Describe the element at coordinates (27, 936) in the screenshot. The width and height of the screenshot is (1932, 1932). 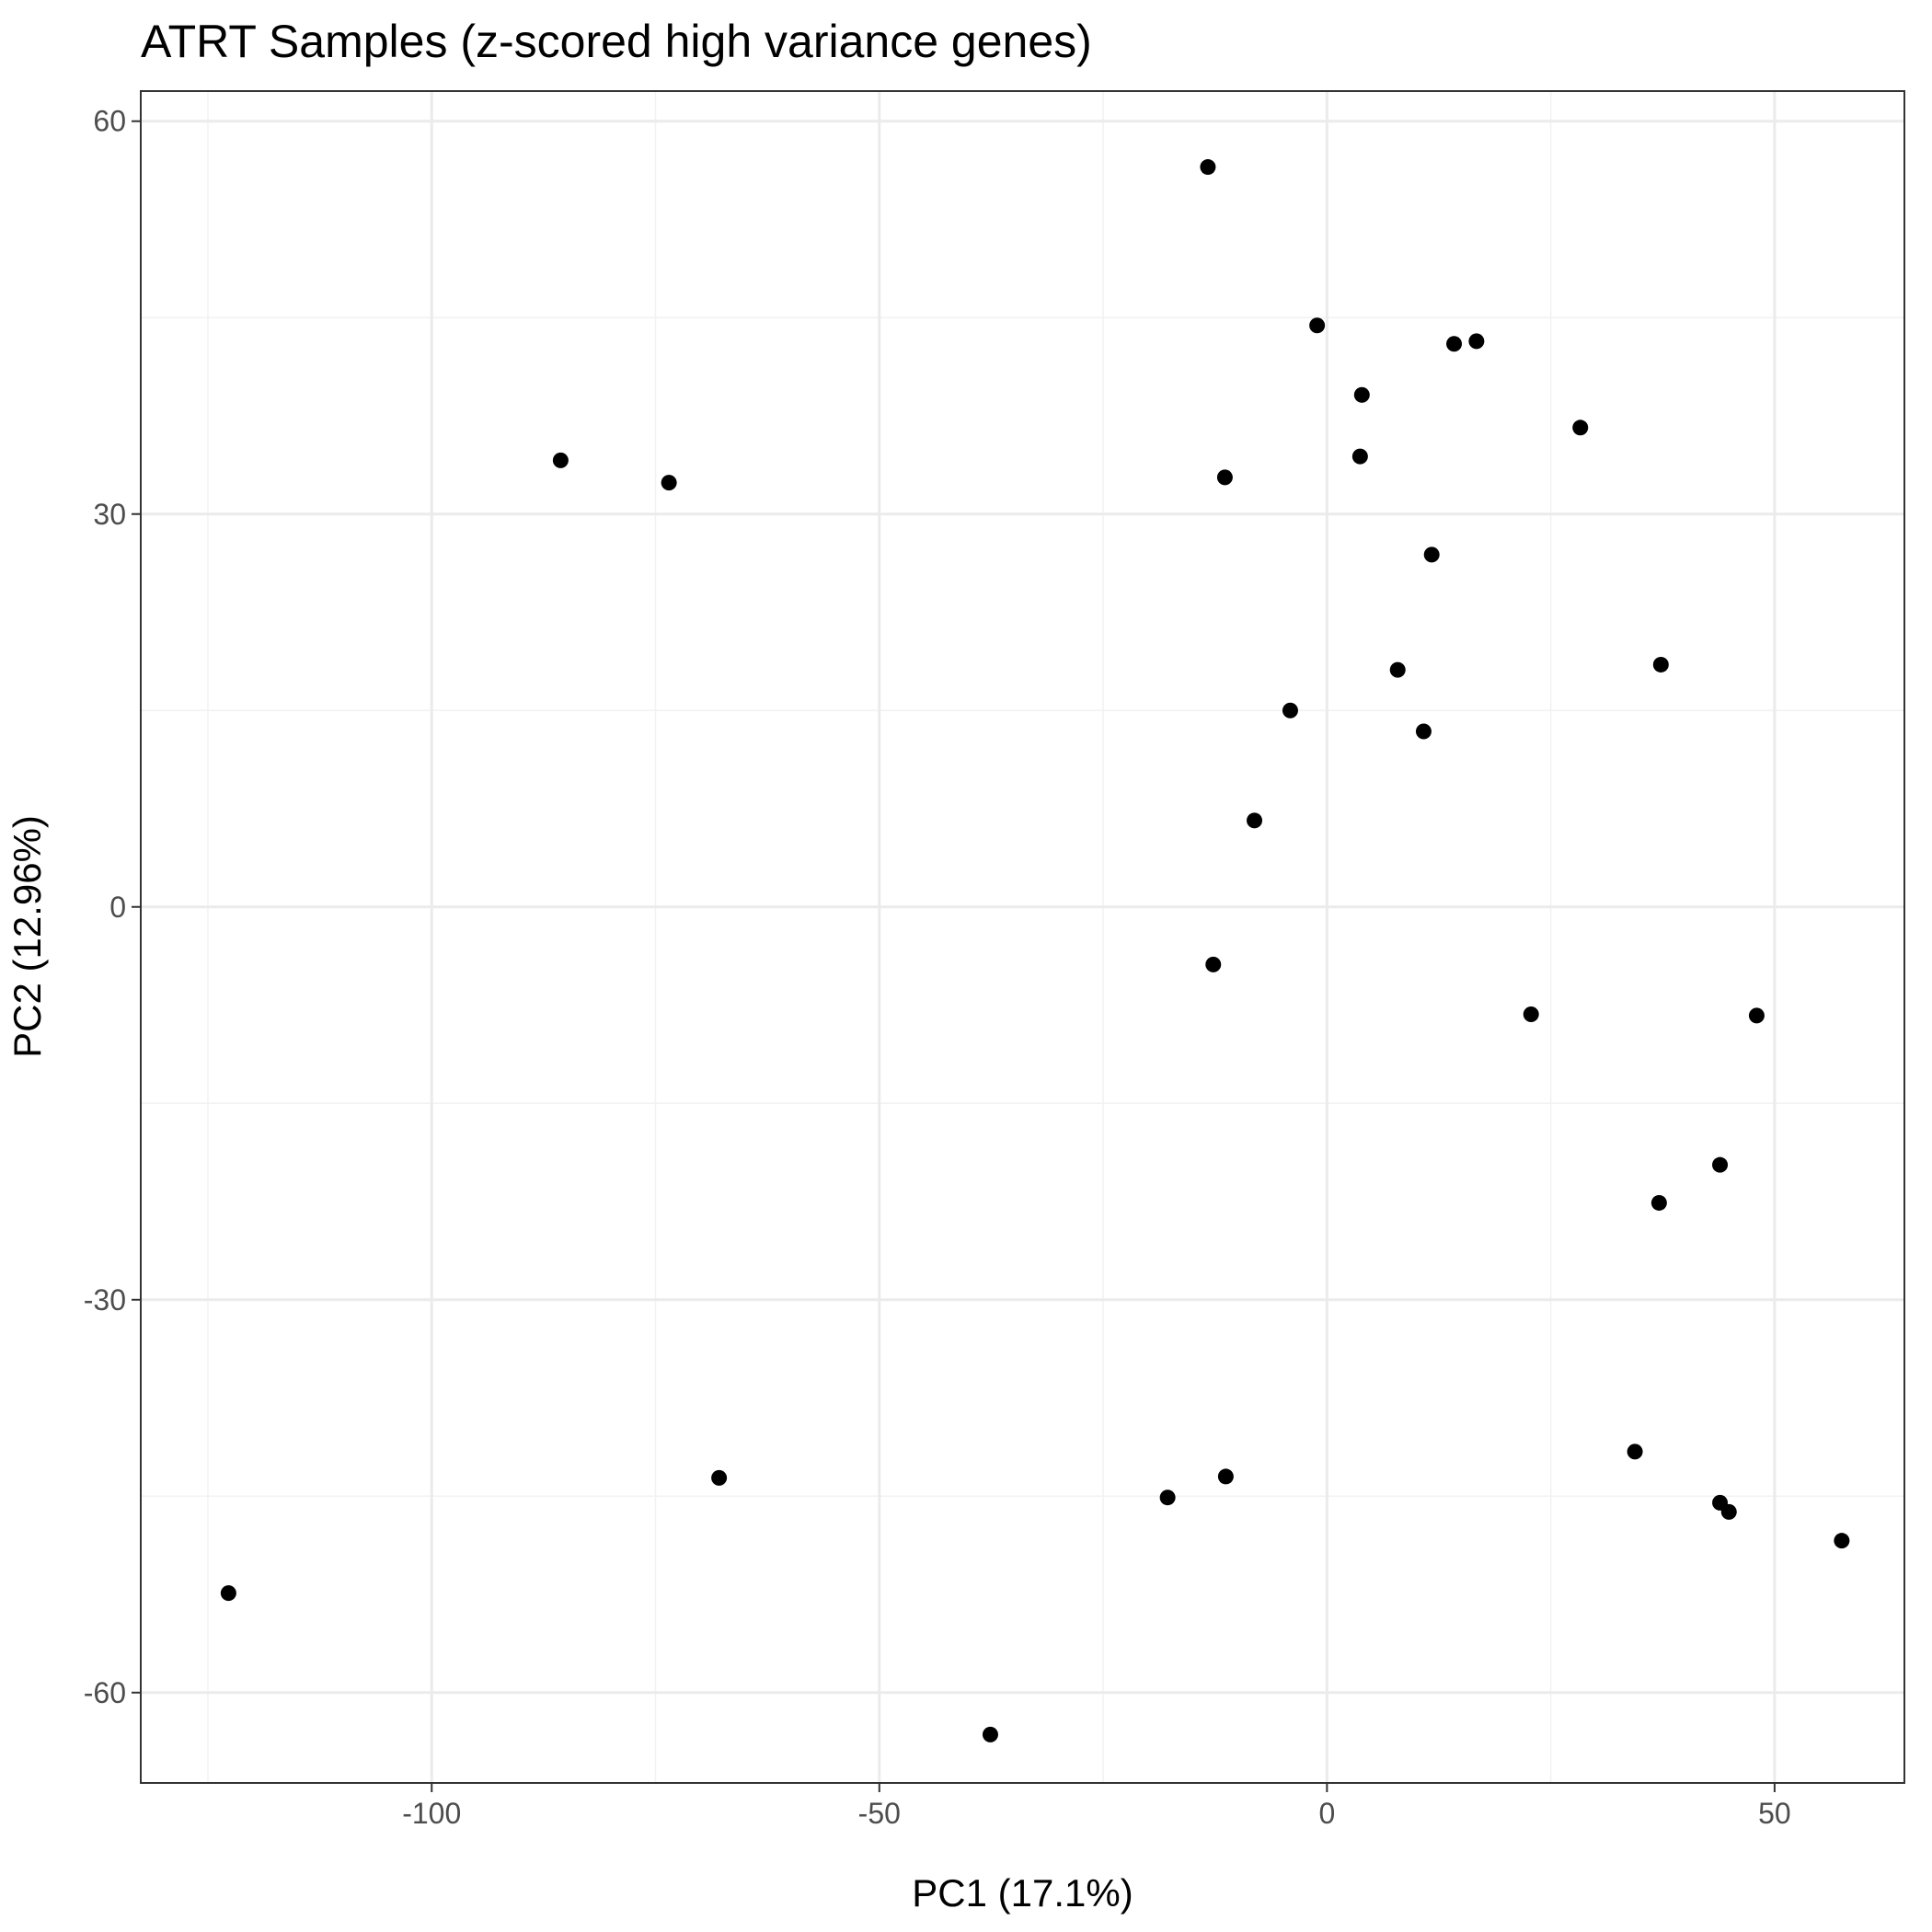
I see `y-axis-title: PC2 (12.96%)` at that location.